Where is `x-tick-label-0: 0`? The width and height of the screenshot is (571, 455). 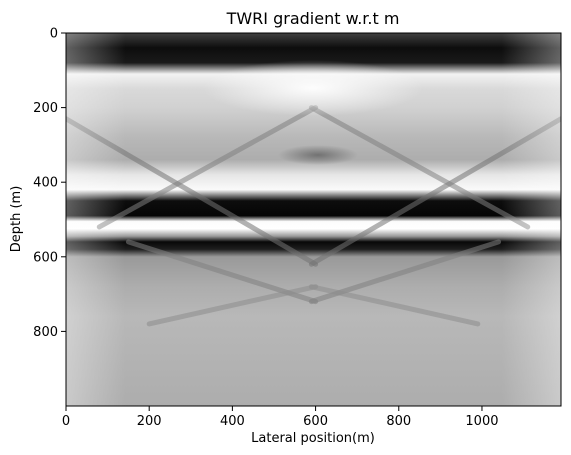 x-tick-label-0: 0 is located at coordinates (66, 421).